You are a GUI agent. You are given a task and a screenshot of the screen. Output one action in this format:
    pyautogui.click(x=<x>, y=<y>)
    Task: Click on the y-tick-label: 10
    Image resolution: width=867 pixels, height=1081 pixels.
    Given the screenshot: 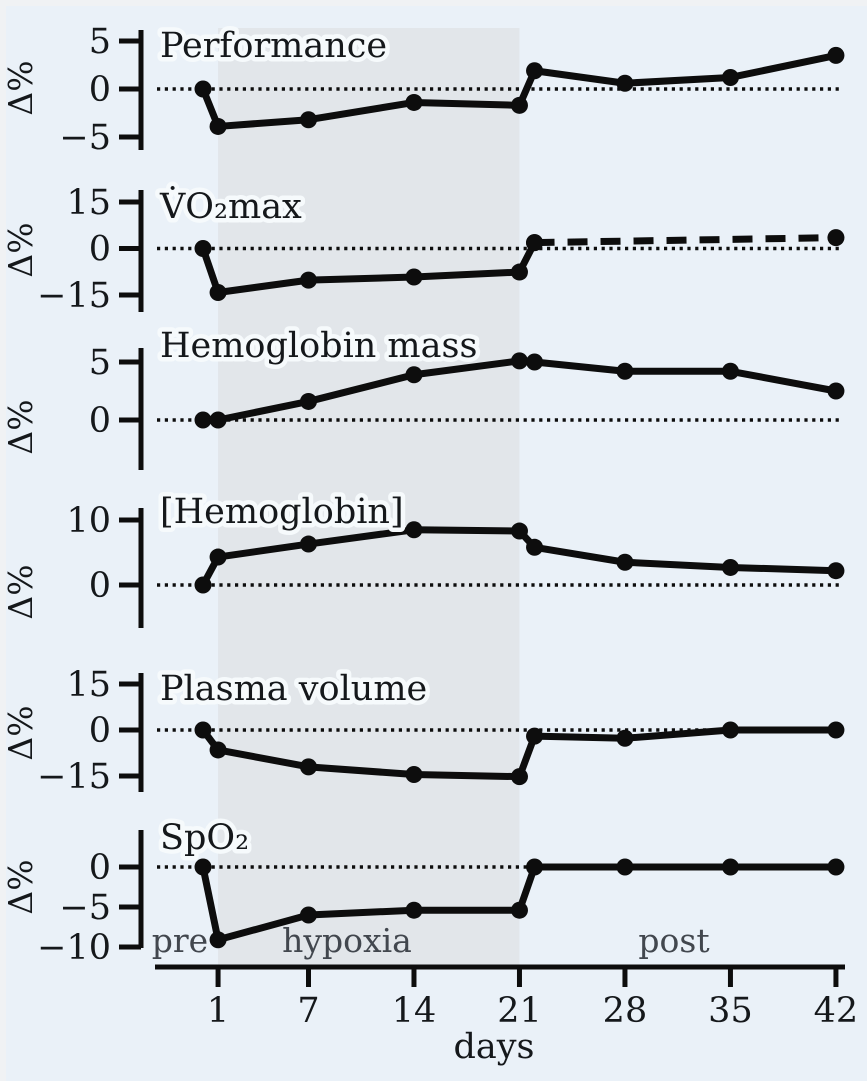 What is the action you would take?
    pyautogui.click(x=88, y=521)
    